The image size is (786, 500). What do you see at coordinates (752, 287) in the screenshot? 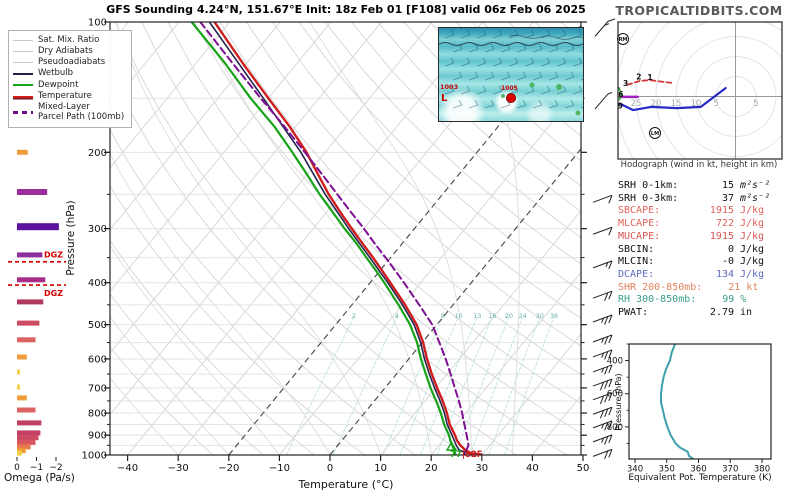
I see `stats-unit: kt` at bounding box center [752, 287].